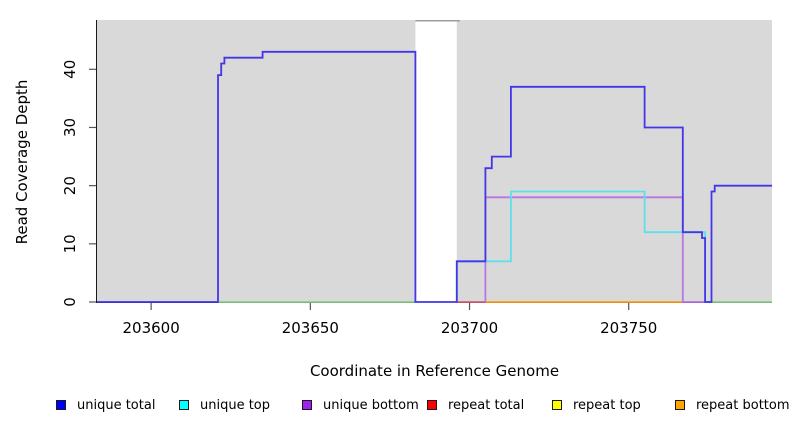 This screenshot has width=792, height=432. Describe the element at coordinates (70, 69) in the screenshot. I see `y-tick-label: 40` at that location.